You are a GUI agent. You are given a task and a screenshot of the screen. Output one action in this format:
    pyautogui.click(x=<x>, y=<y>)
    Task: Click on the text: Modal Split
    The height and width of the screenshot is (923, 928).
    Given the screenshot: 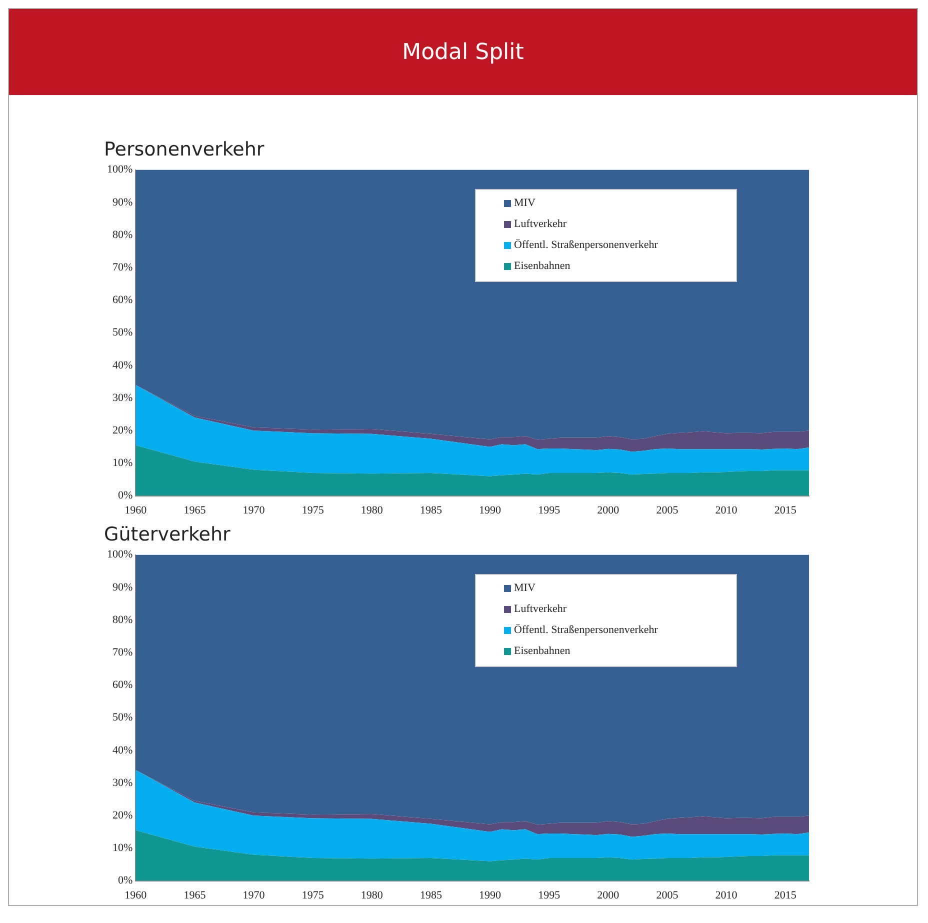 What is the action you would take?
    pyautogui.click(x=463, y=52)
    